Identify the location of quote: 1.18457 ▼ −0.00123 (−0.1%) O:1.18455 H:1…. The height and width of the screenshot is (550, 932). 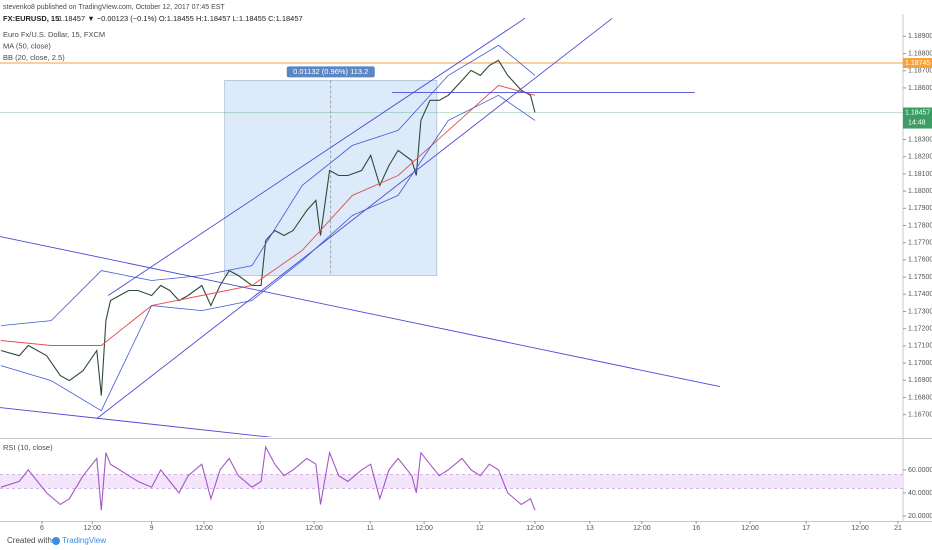
(180, 18).